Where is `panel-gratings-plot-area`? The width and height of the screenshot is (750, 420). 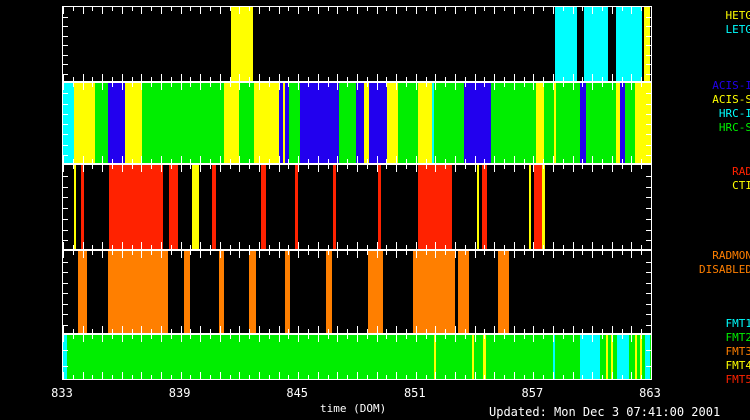 panel-gratings-plot-area is located at coordinates (357, 44).